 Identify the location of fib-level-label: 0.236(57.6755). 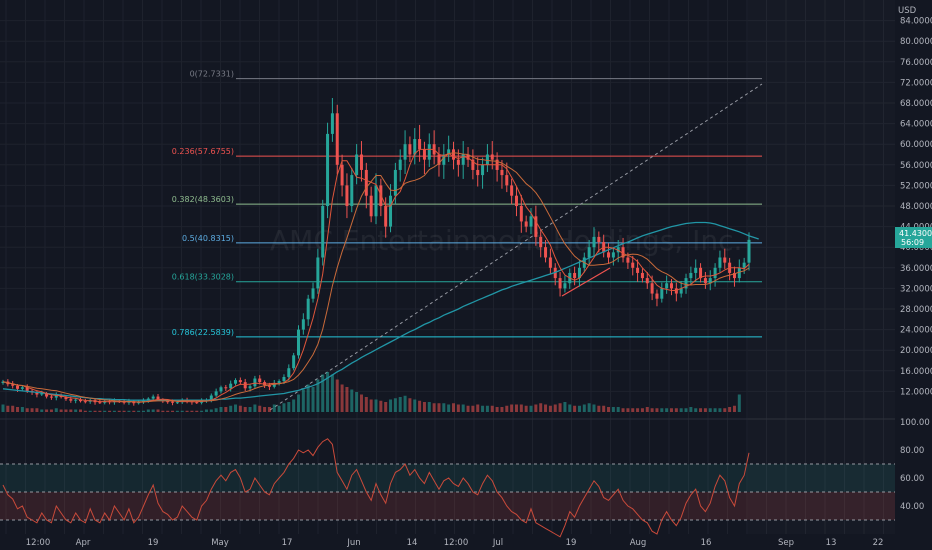
(203, 151).